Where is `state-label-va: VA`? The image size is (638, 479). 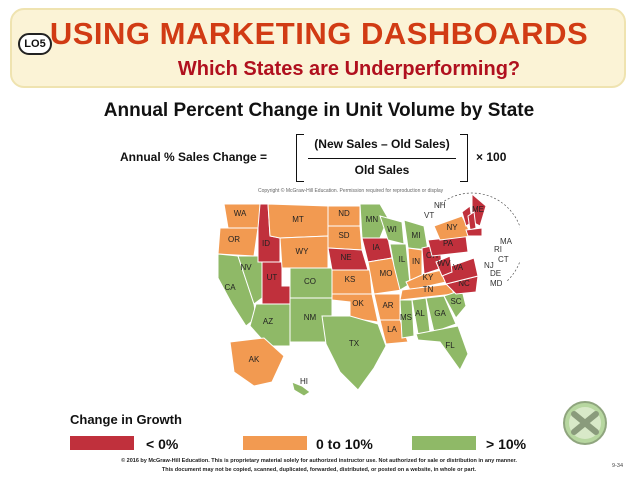
state-label-va: VA is located at coordinates (458, 267).